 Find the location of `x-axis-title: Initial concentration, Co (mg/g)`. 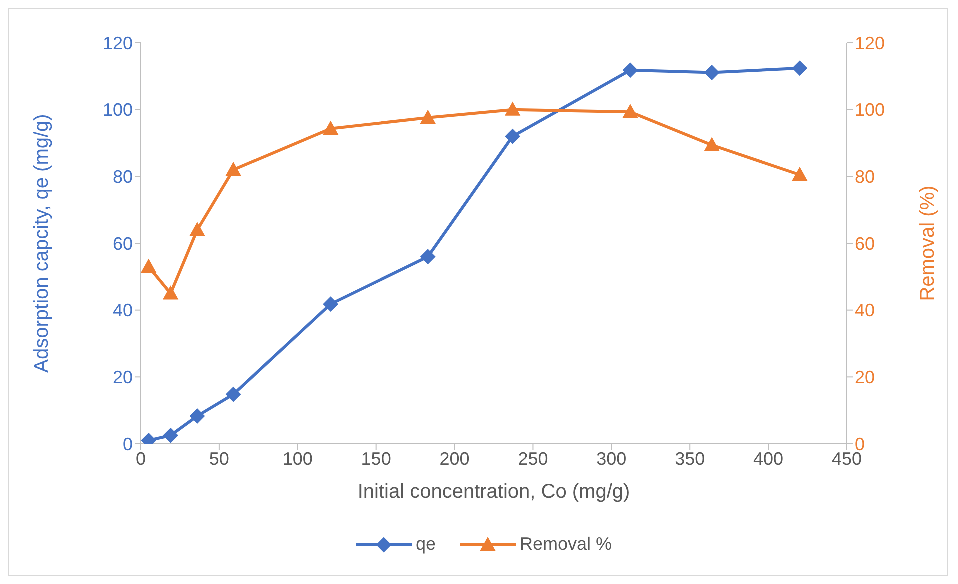

x-axis-title: Initial concentration, Co (mg/g) is located at coordinates (494, 492).